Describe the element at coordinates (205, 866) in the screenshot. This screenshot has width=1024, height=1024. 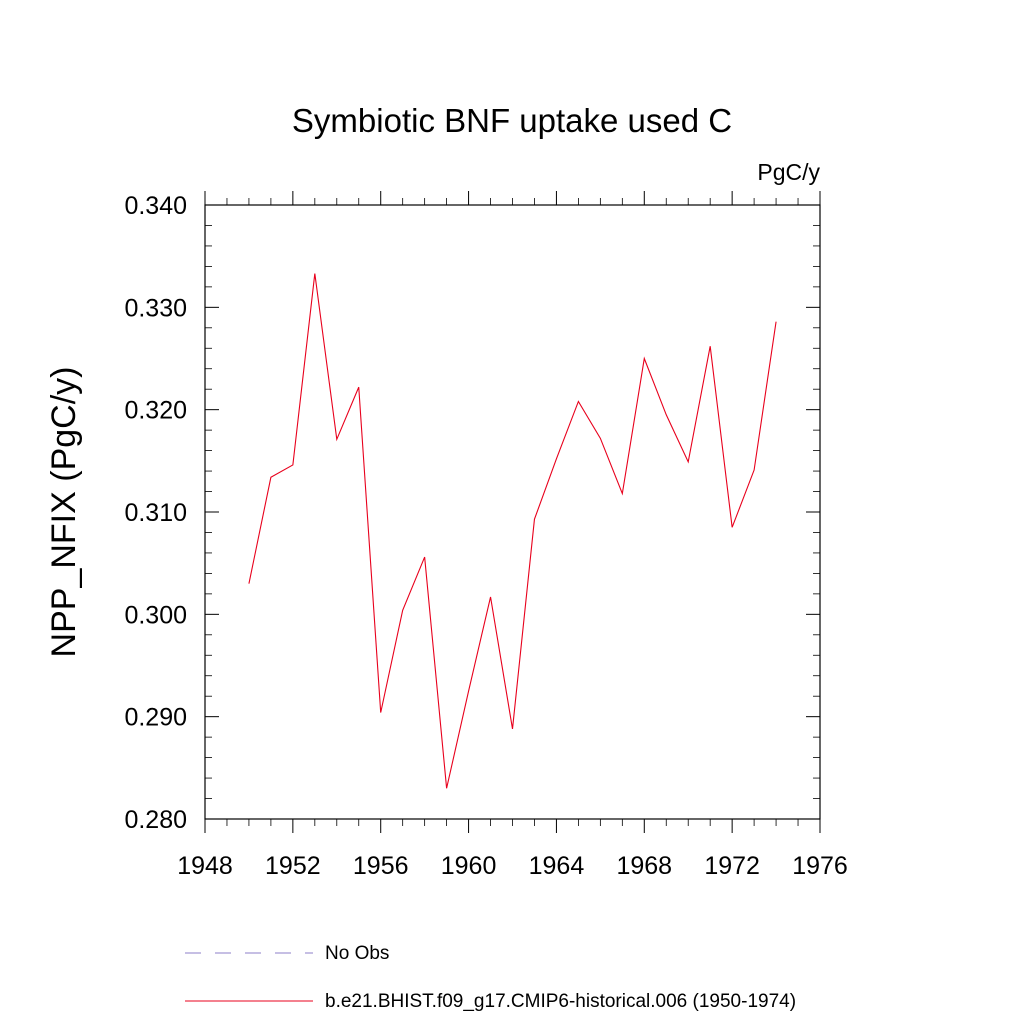
I see `x-tick-label-1948: 1948` at that location.